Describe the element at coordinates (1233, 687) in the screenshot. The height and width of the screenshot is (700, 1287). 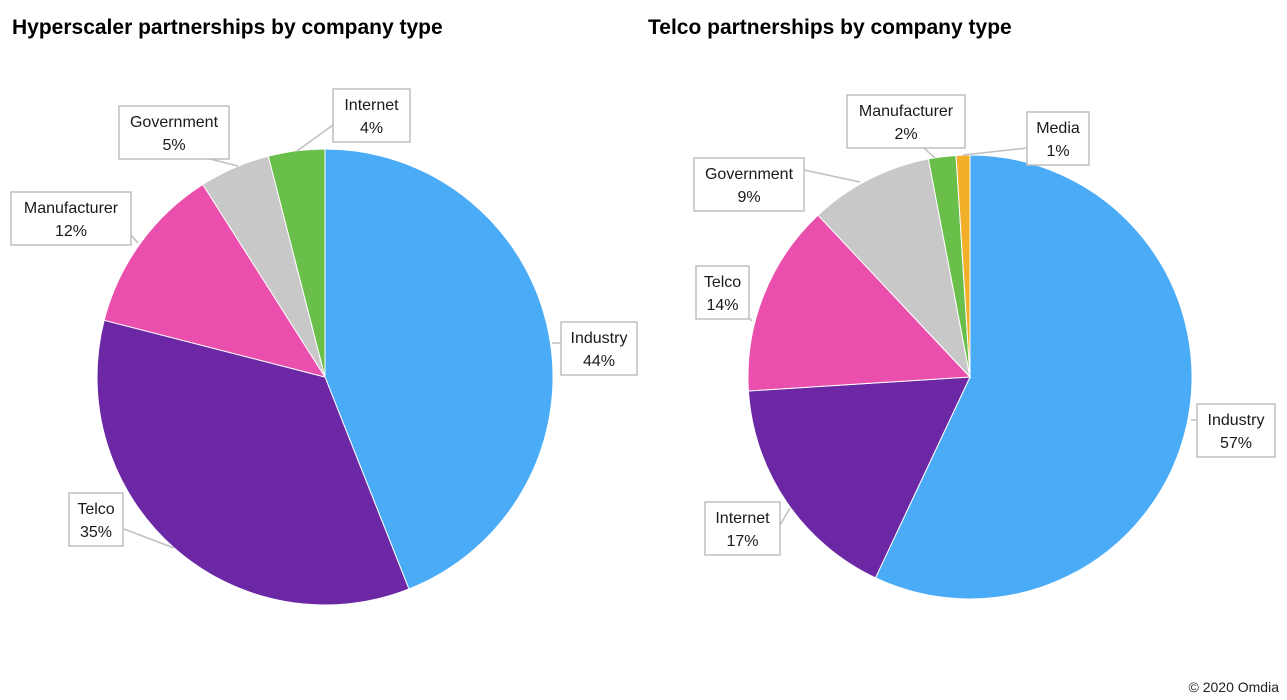
I see `copyright-notice: © 2020 Omdia` at that location.